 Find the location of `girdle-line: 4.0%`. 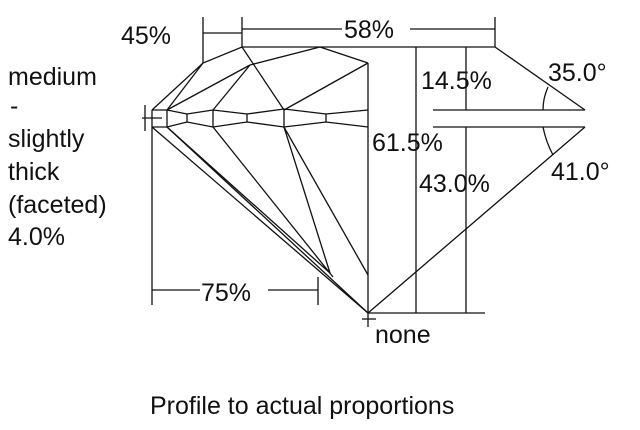

girdle-line: 4.0% is located at coordinates (36, 237).